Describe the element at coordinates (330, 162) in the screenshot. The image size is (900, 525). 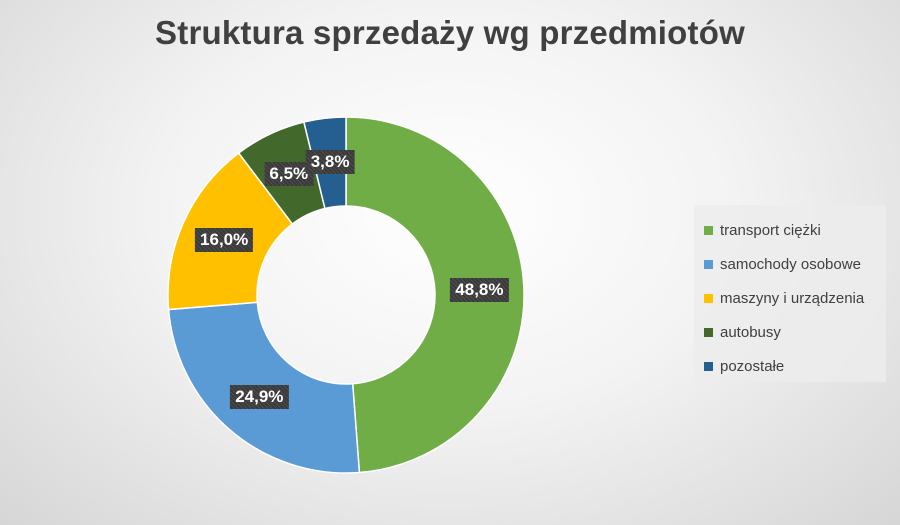
I see `slice-value-label: 3,8%` at that location.